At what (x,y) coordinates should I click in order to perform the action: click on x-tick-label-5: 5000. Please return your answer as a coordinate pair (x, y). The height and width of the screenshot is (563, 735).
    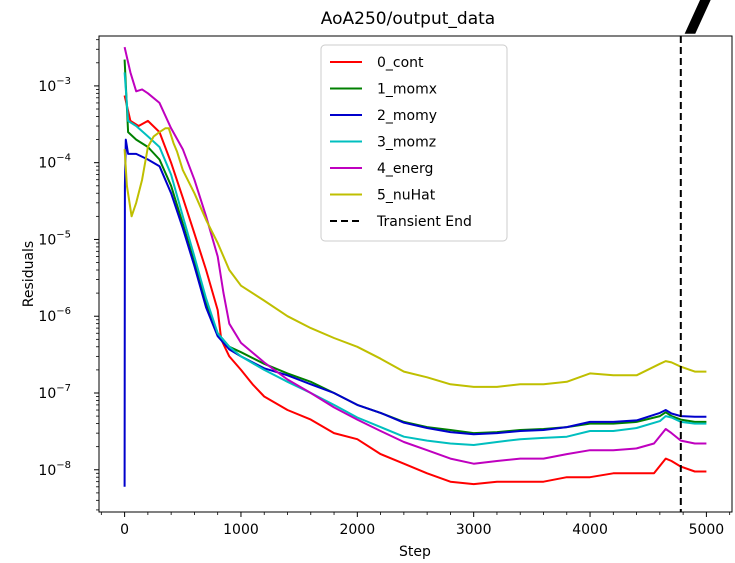
    Looking at the image, I should click on (707, 530).